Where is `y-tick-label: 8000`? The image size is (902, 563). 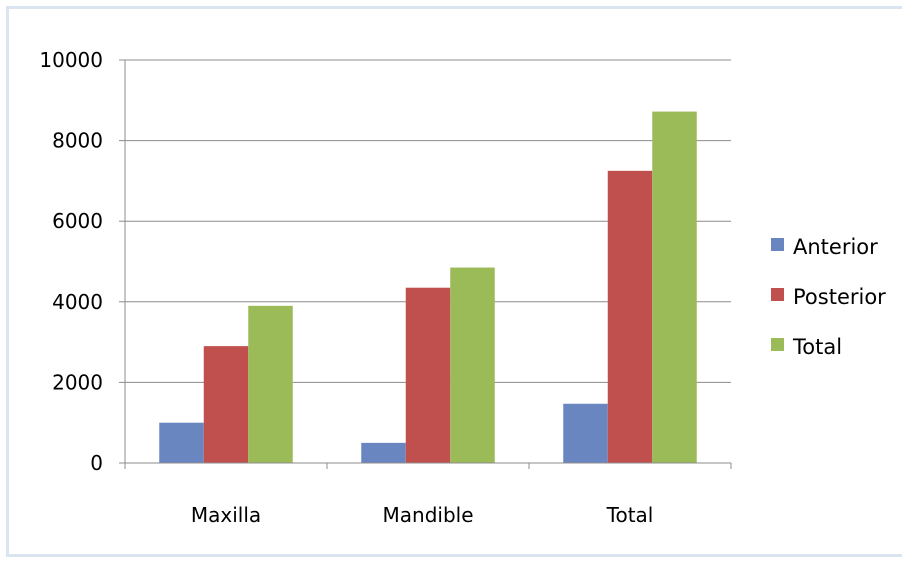 y-tick-label: 8000 is located at coordinates (77, 141).